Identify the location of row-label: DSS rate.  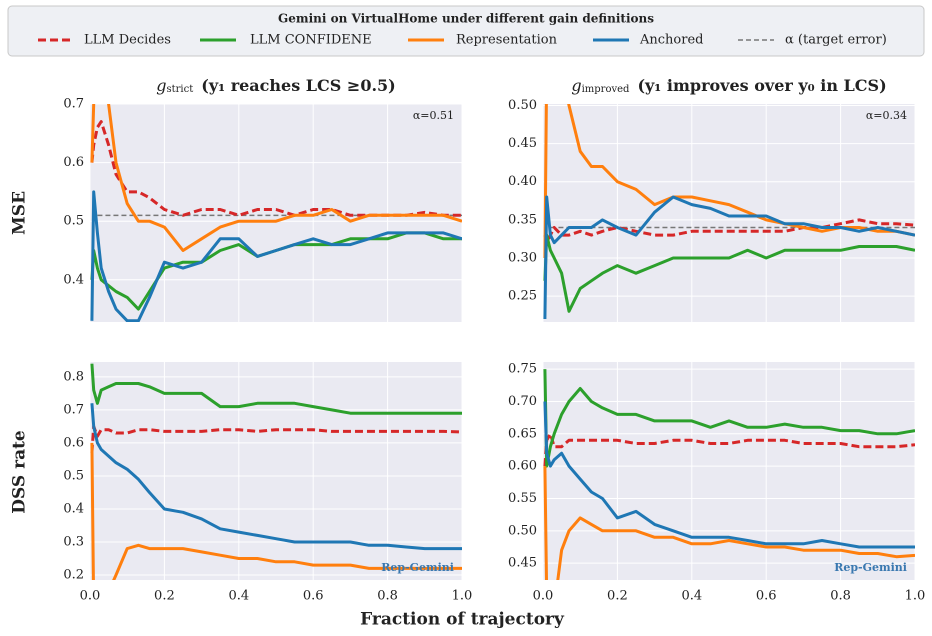
(20, 472).